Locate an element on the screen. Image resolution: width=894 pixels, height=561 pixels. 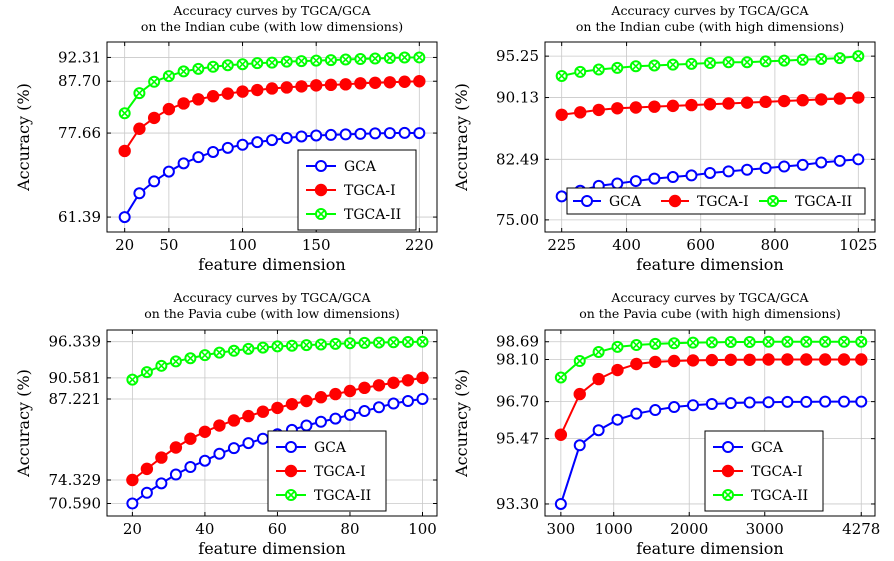
x-axis-label: feature dimension is located at coordinates (271, 548).